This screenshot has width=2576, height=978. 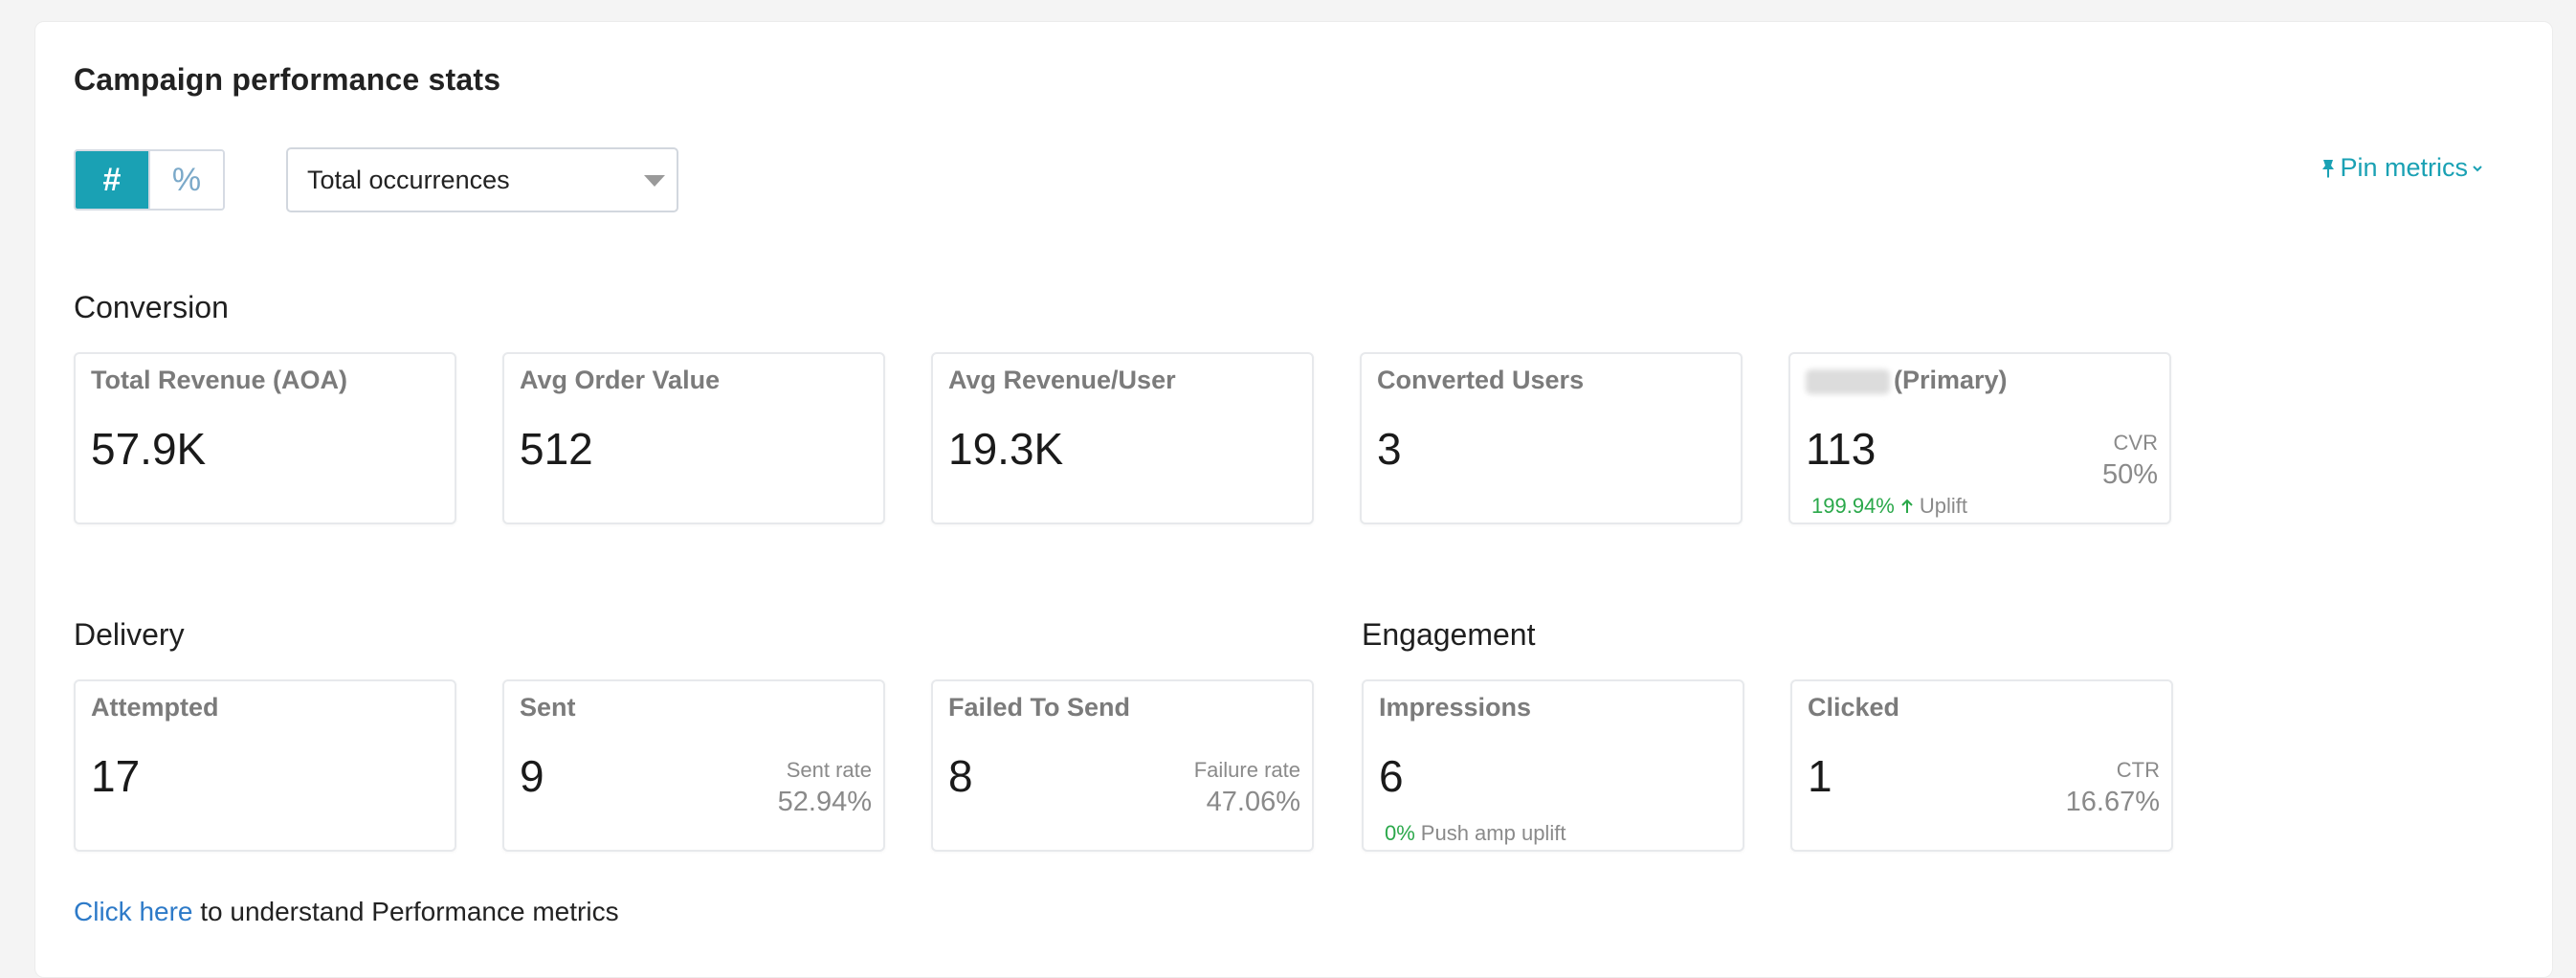 What do you see at coordinates (112, 180) in the screenshot?
I see `count-mode-button: #` at bounding box center [112, 180].